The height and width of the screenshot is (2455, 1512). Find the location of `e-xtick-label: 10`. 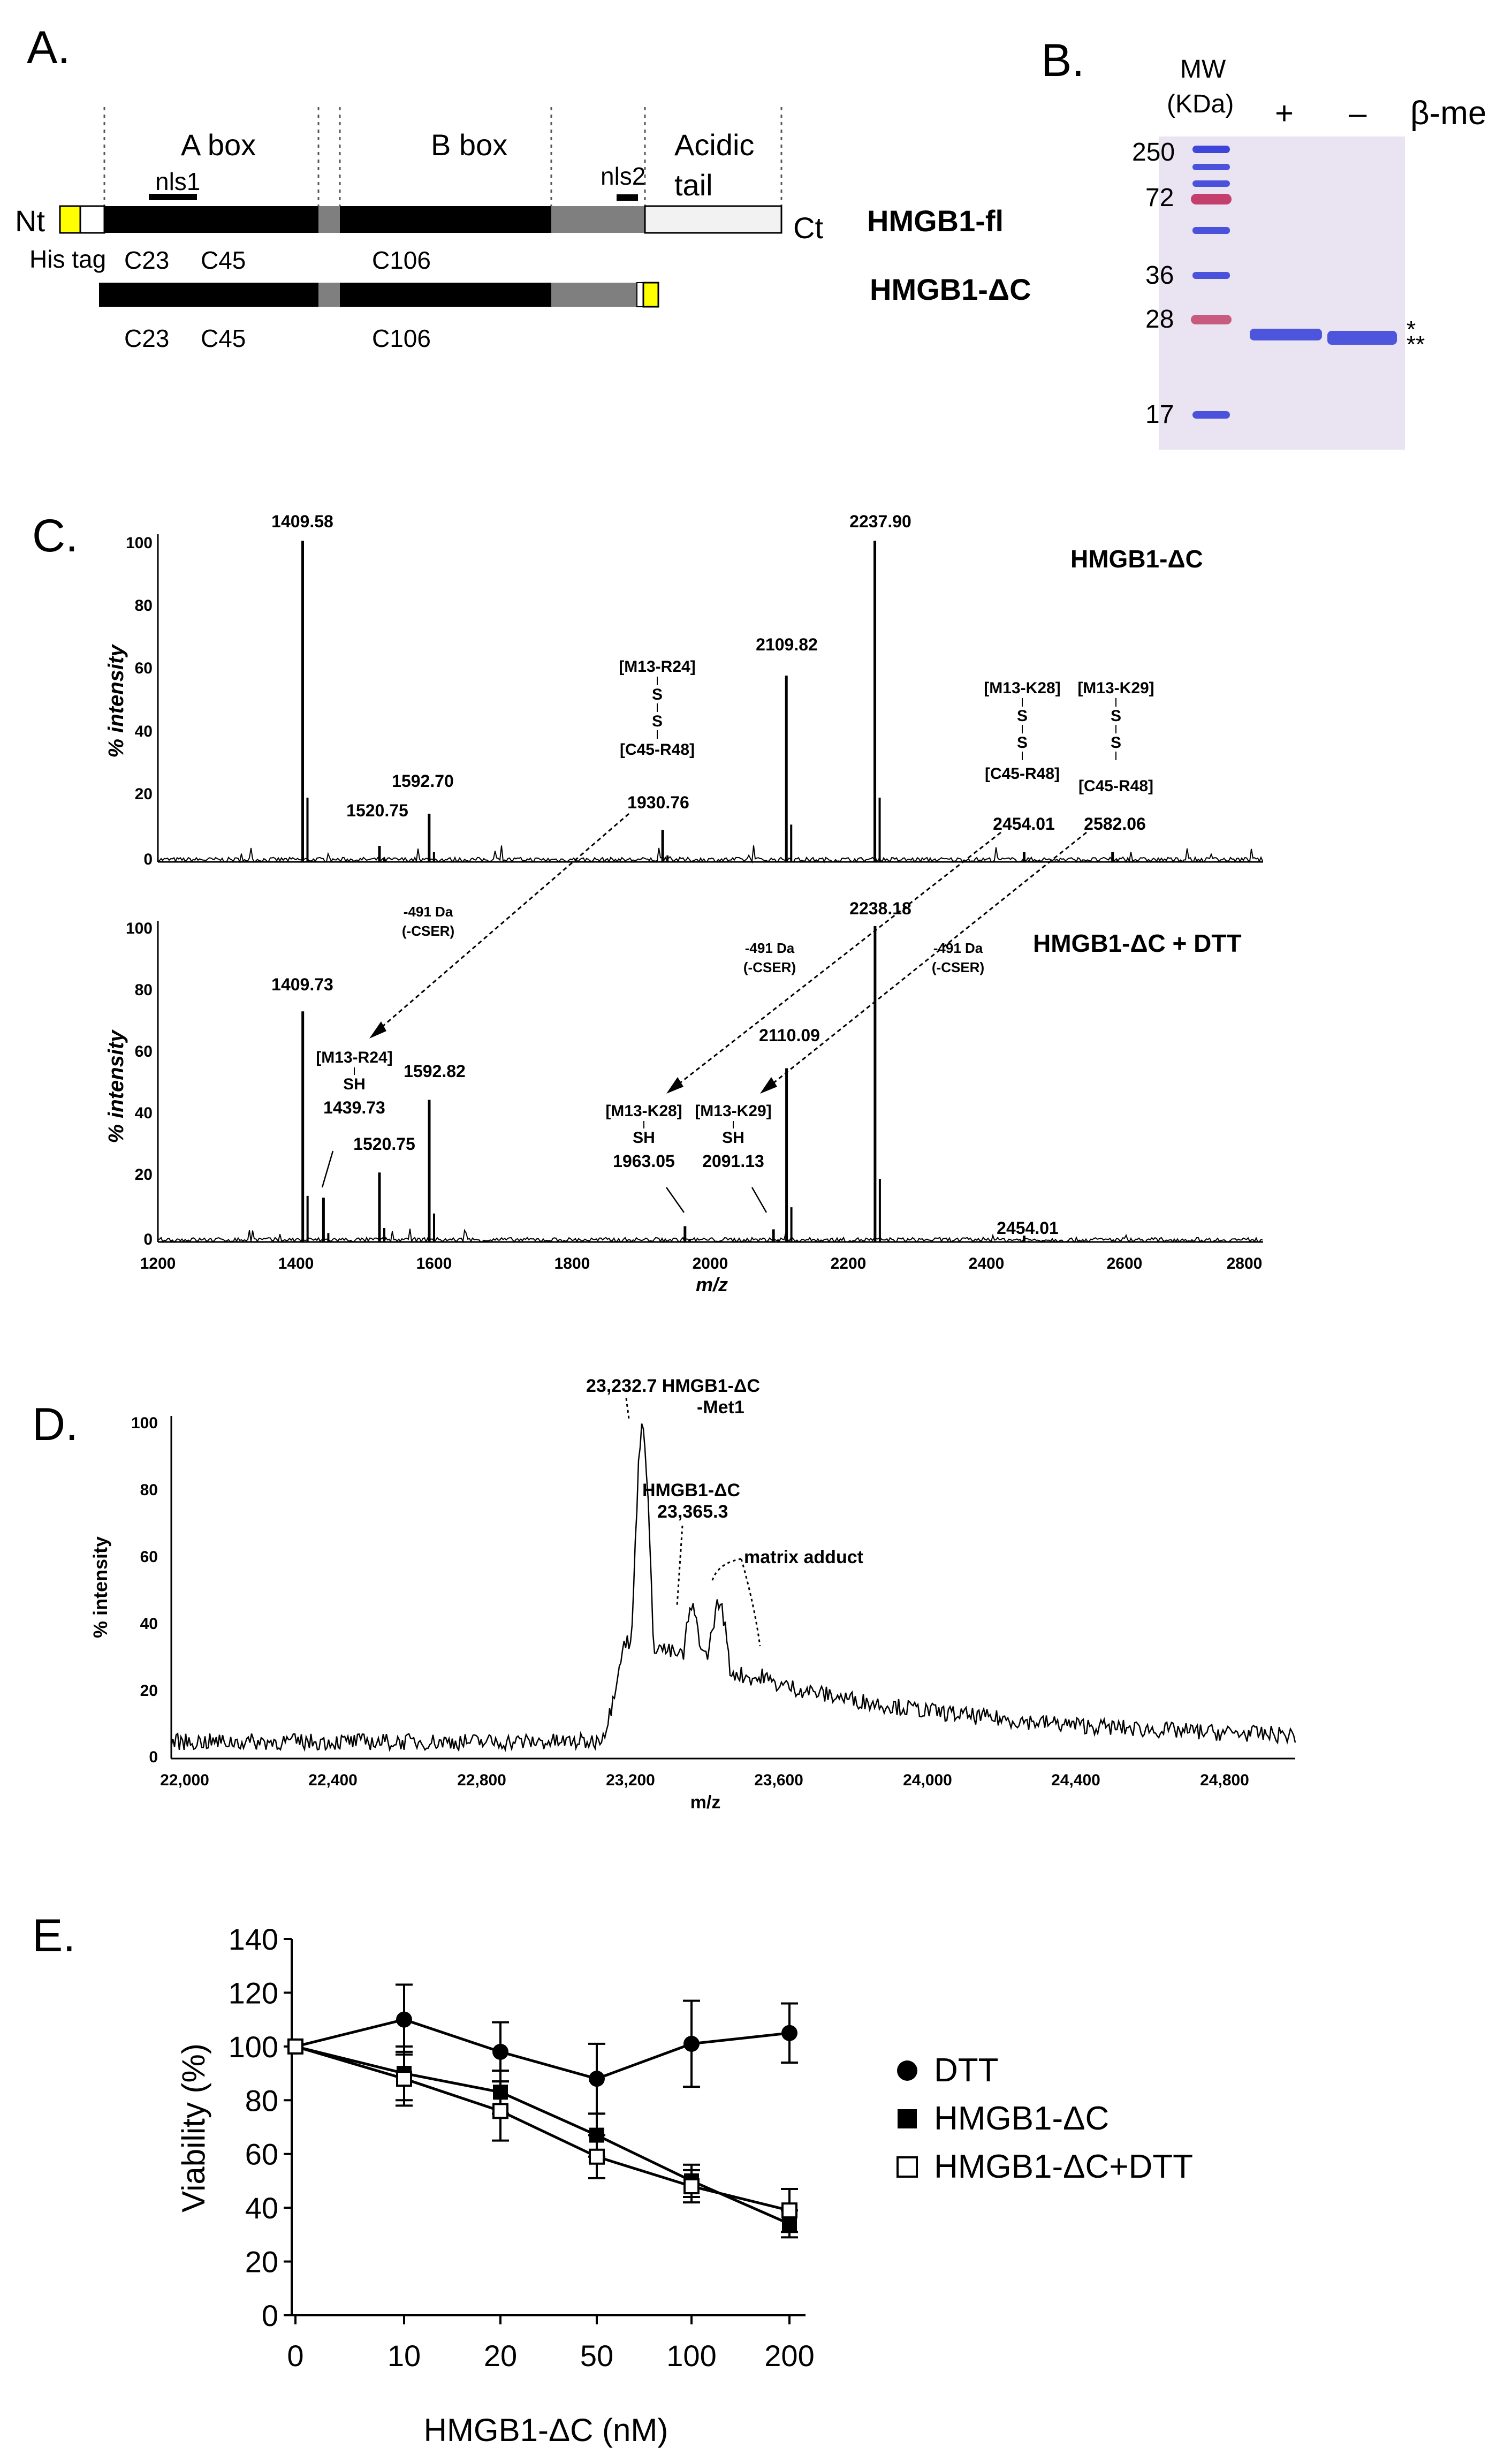

e-xtick-label: 10 is located at coordinates (404, 2356).